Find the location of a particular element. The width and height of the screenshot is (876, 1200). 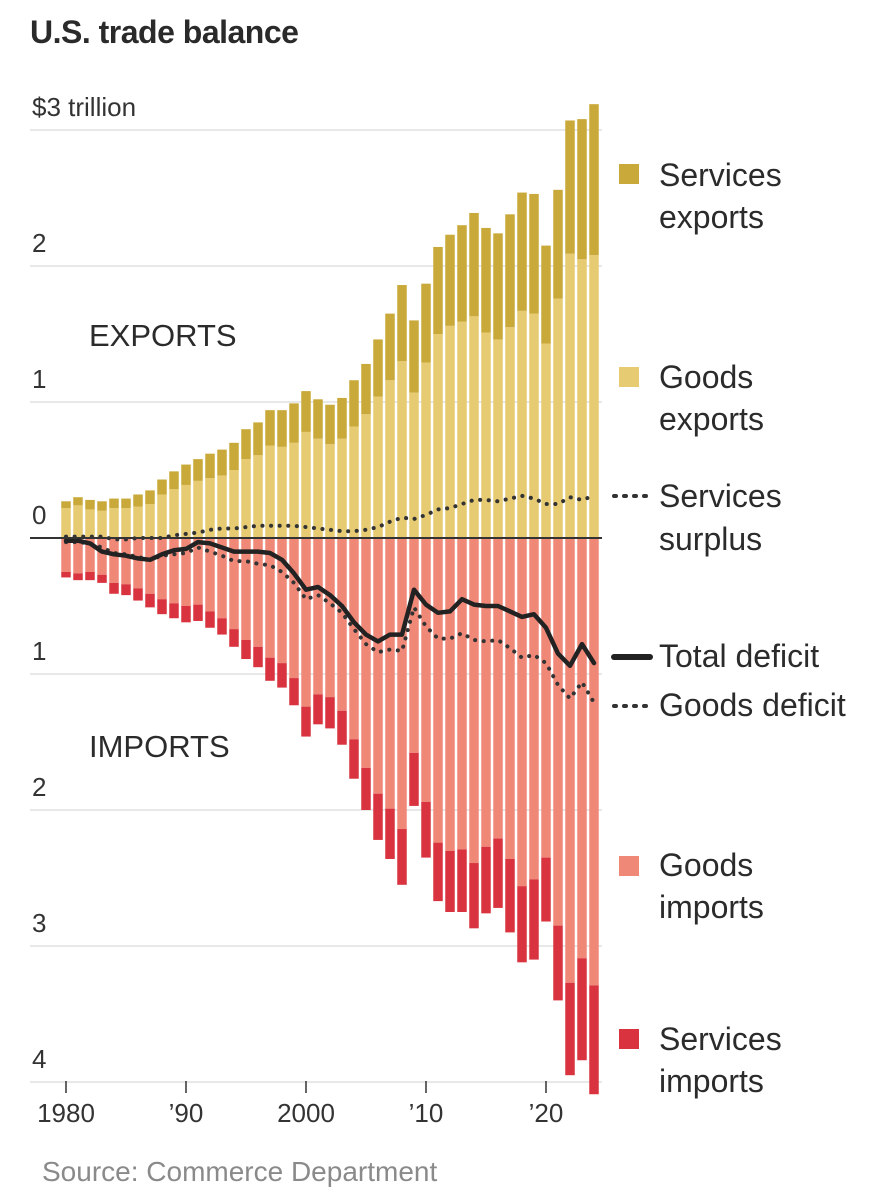

chart-title: U.S. trade balance is located at coordinates (164, 32).